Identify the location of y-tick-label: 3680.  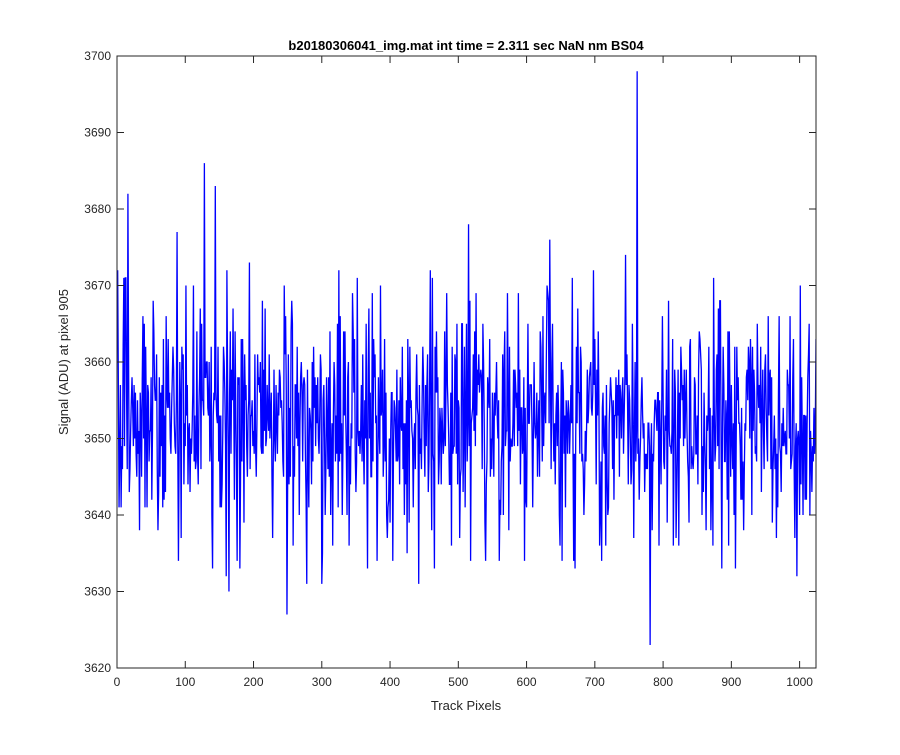
(97, 209).